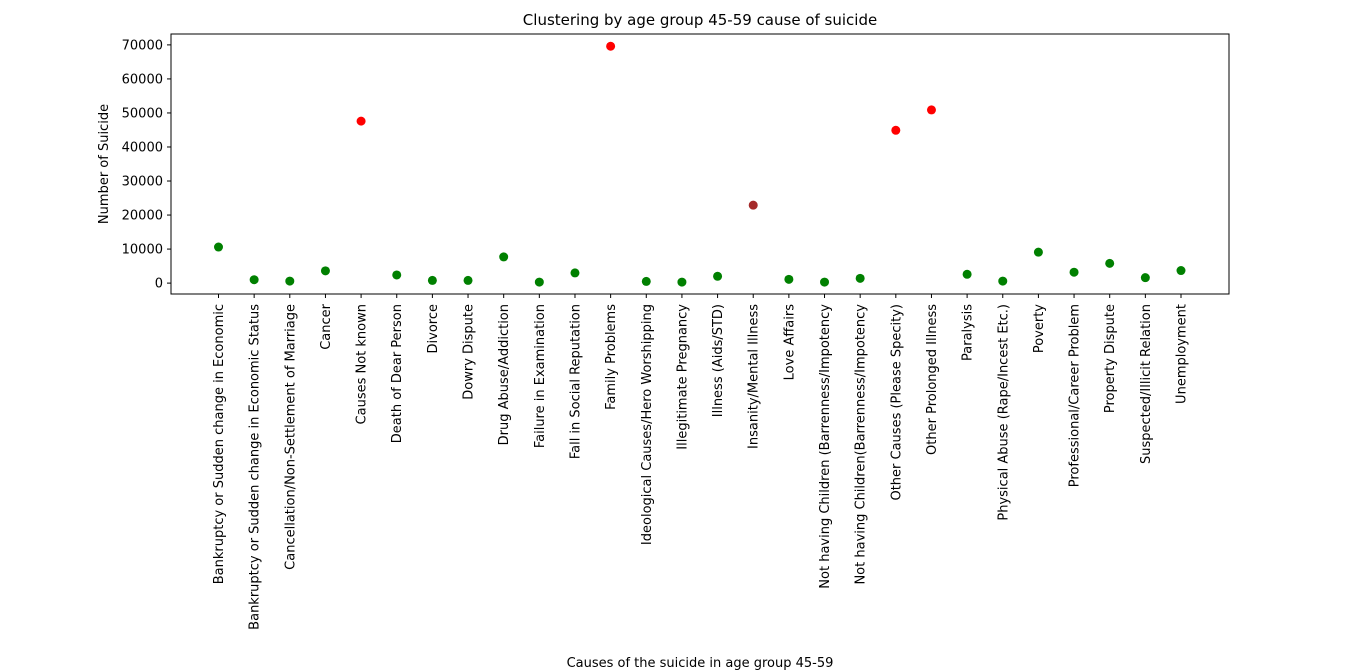  What do you see at coordinates (104, 164) in the screenshot?
I see `y-axis-title: Number of Suicide` at bounding box center [104, 164].